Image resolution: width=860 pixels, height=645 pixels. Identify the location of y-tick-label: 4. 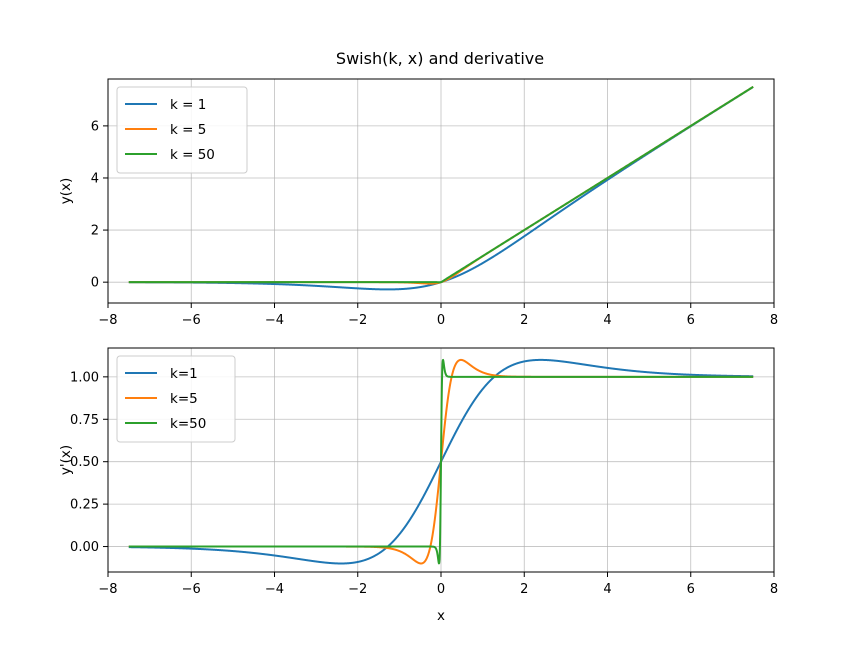
(95, 178).